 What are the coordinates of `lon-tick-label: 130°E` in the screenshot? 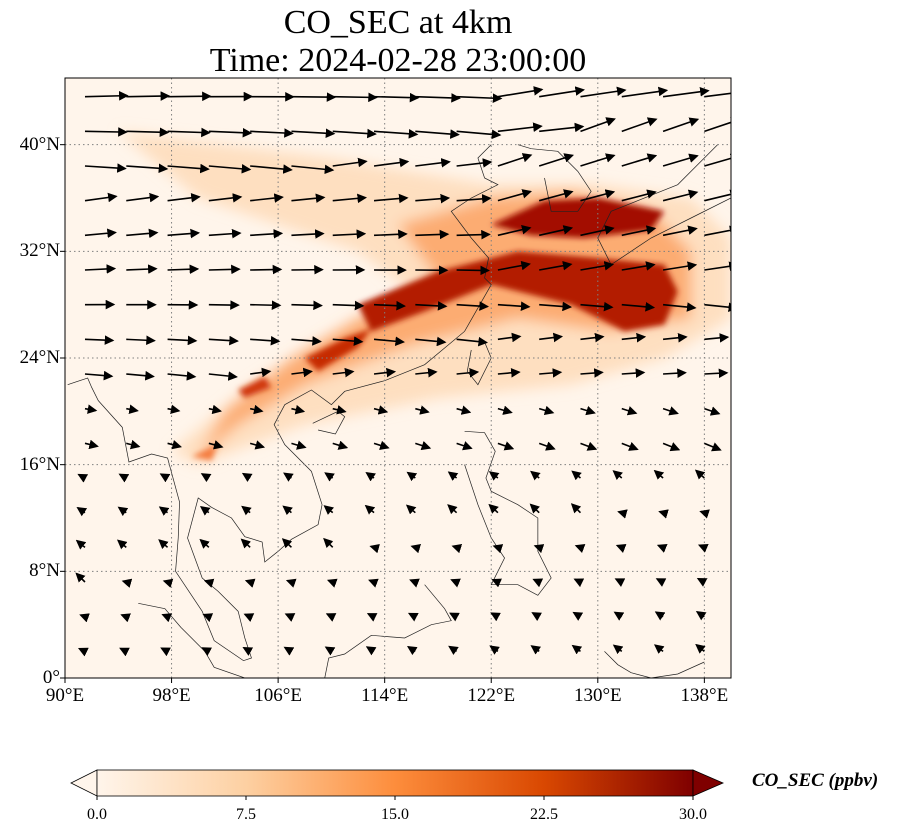 It's located at (597, 695).